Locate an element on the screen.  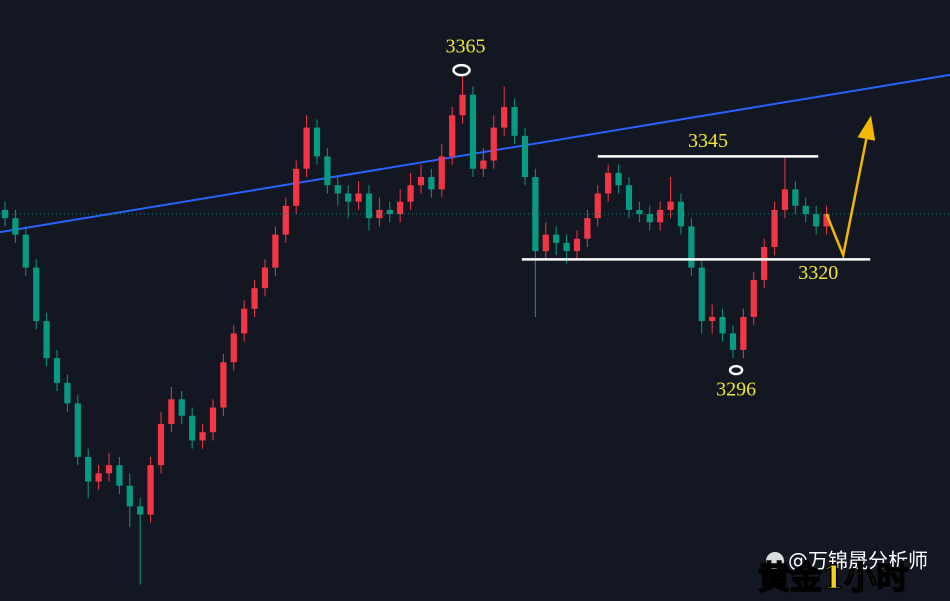
level-label: 3345 is located at coordinates (708, 141).